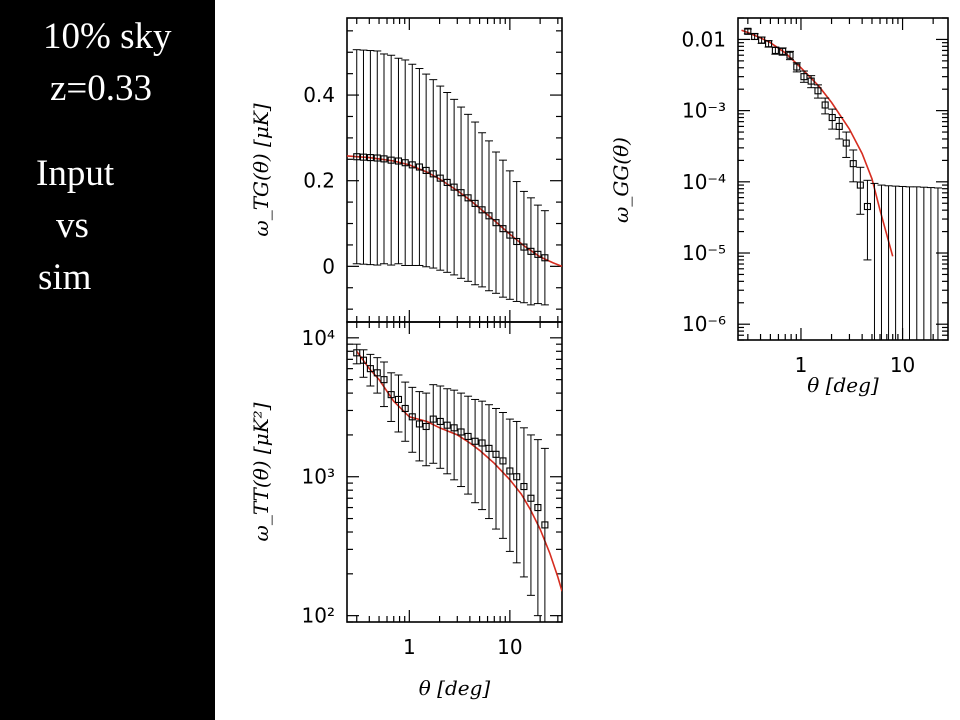 The width and height of the screenshot is (960, 720). I want to click on panel-wTG: 0 0.2 0.4 ω_TG(θ) [μK], so click(406, 170).